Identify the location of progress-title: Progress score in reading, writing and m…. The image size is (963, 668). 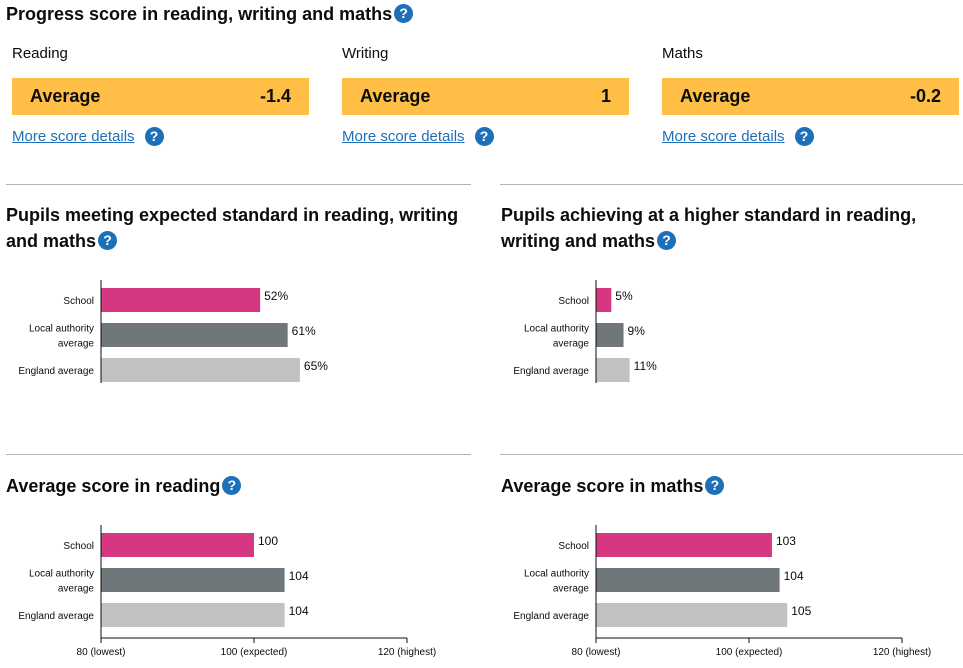
(199, 14).